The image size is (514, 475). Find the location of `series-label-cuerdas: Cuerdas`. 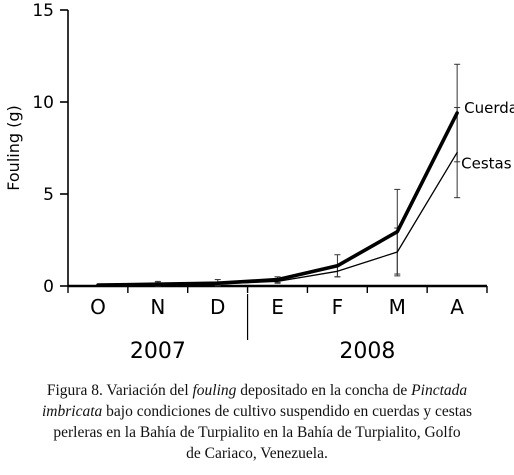

series-label-cuerdas: Cuerdas is located at coordinates (489, 108).